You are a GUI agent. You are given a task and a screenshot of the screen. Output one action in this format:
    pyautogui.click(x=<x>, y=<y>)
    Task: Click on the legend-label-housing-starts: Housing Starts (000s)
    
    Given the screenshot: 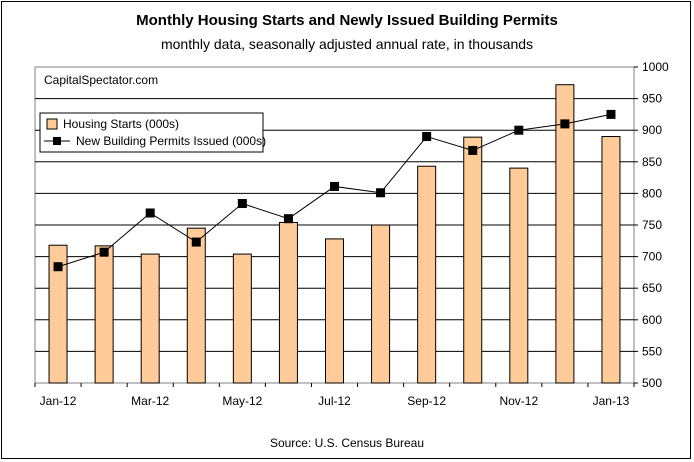 What is the action you would take?
    pyautogui.click(x=121, y=124)
    